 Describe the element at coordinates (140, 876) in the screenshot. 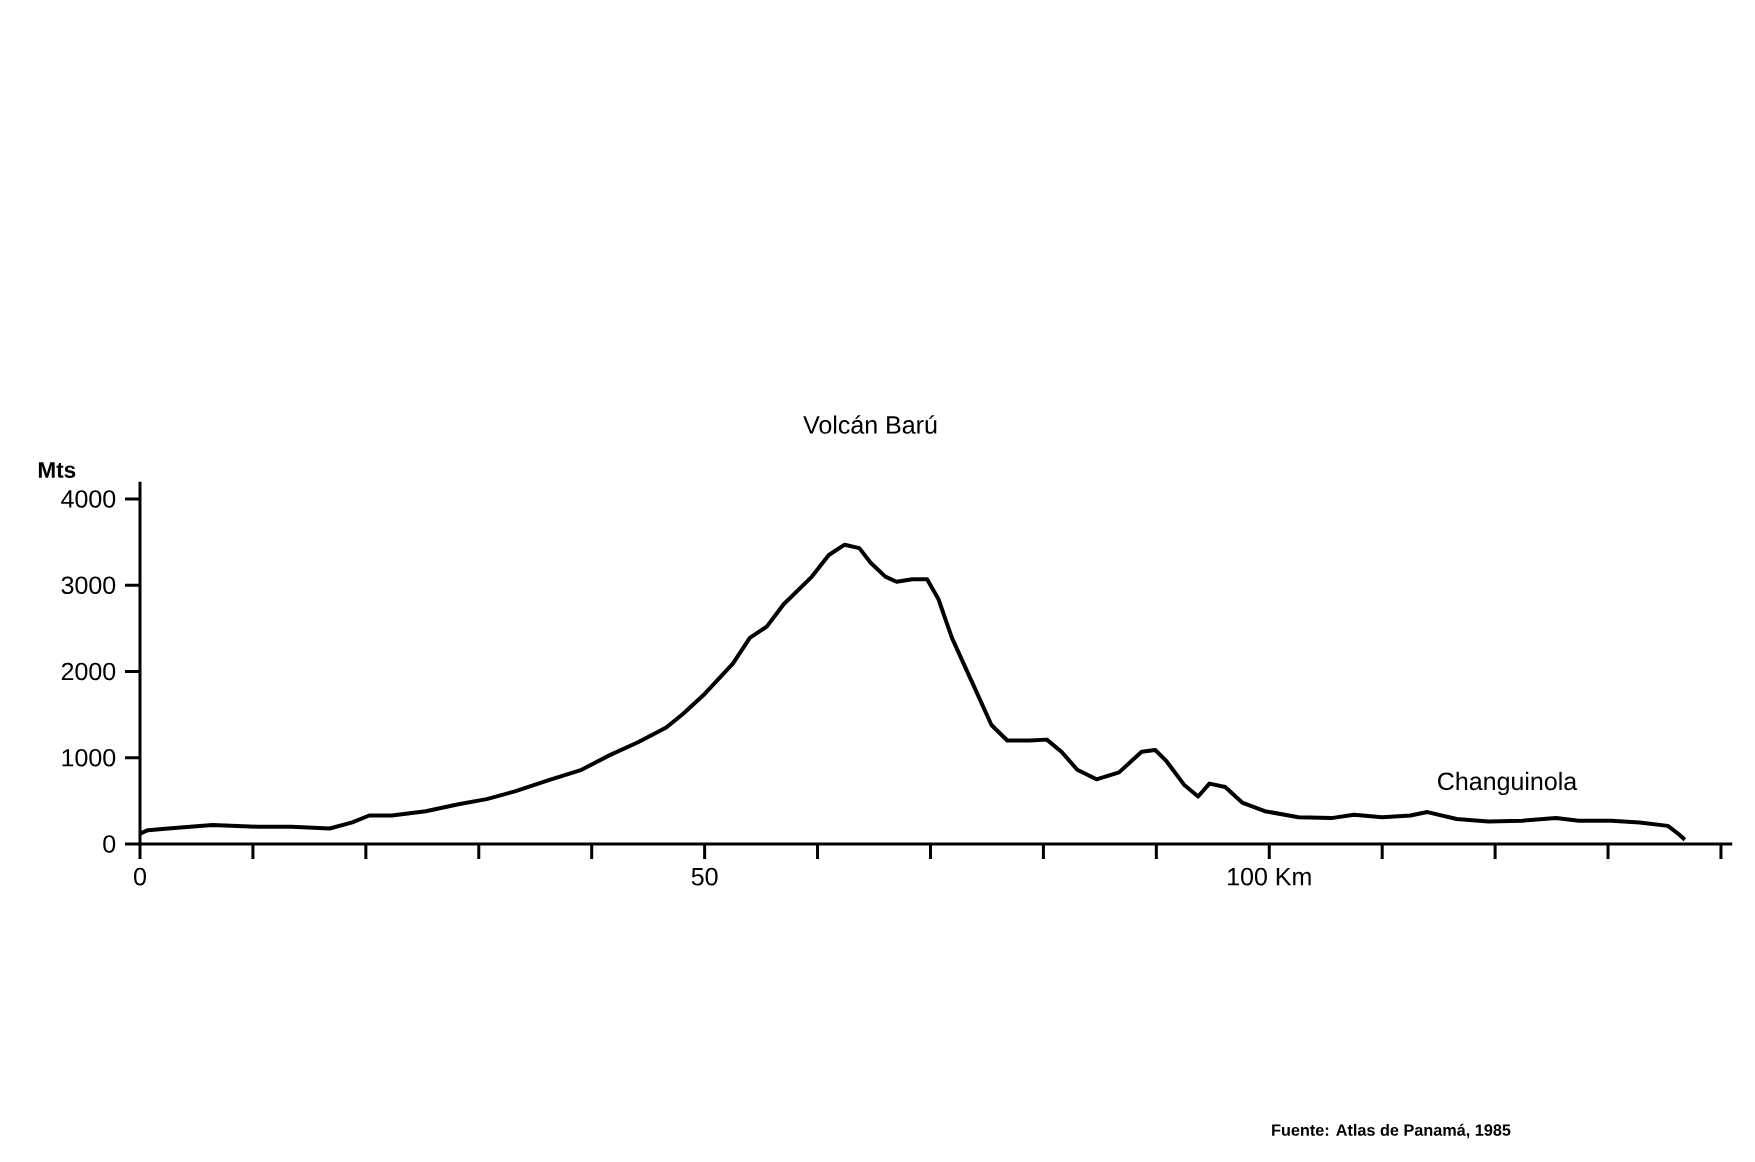

I see `x-tick-label: 0` at that location.